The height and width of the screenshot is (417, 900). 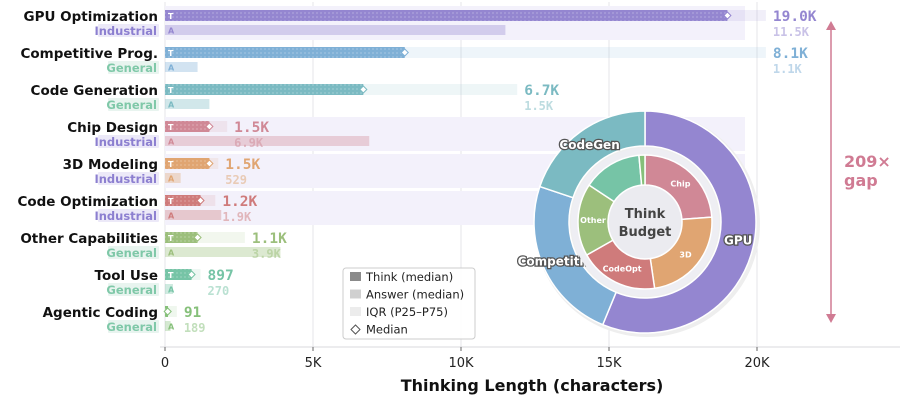 What do you see at coordinates (861, 180) in the screenshot?
I see `gap-annotation-line2: gap` at bounding box center [861, 180].